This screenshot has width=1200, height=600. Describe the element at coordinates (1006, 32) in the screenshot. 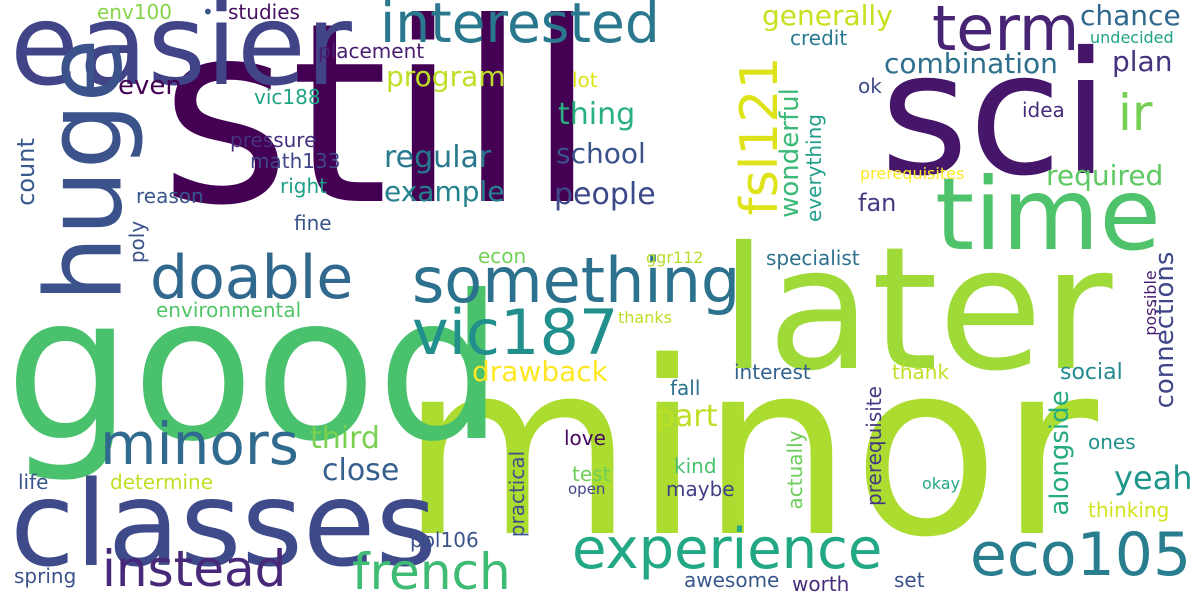

I see `word-term: term` at that location.